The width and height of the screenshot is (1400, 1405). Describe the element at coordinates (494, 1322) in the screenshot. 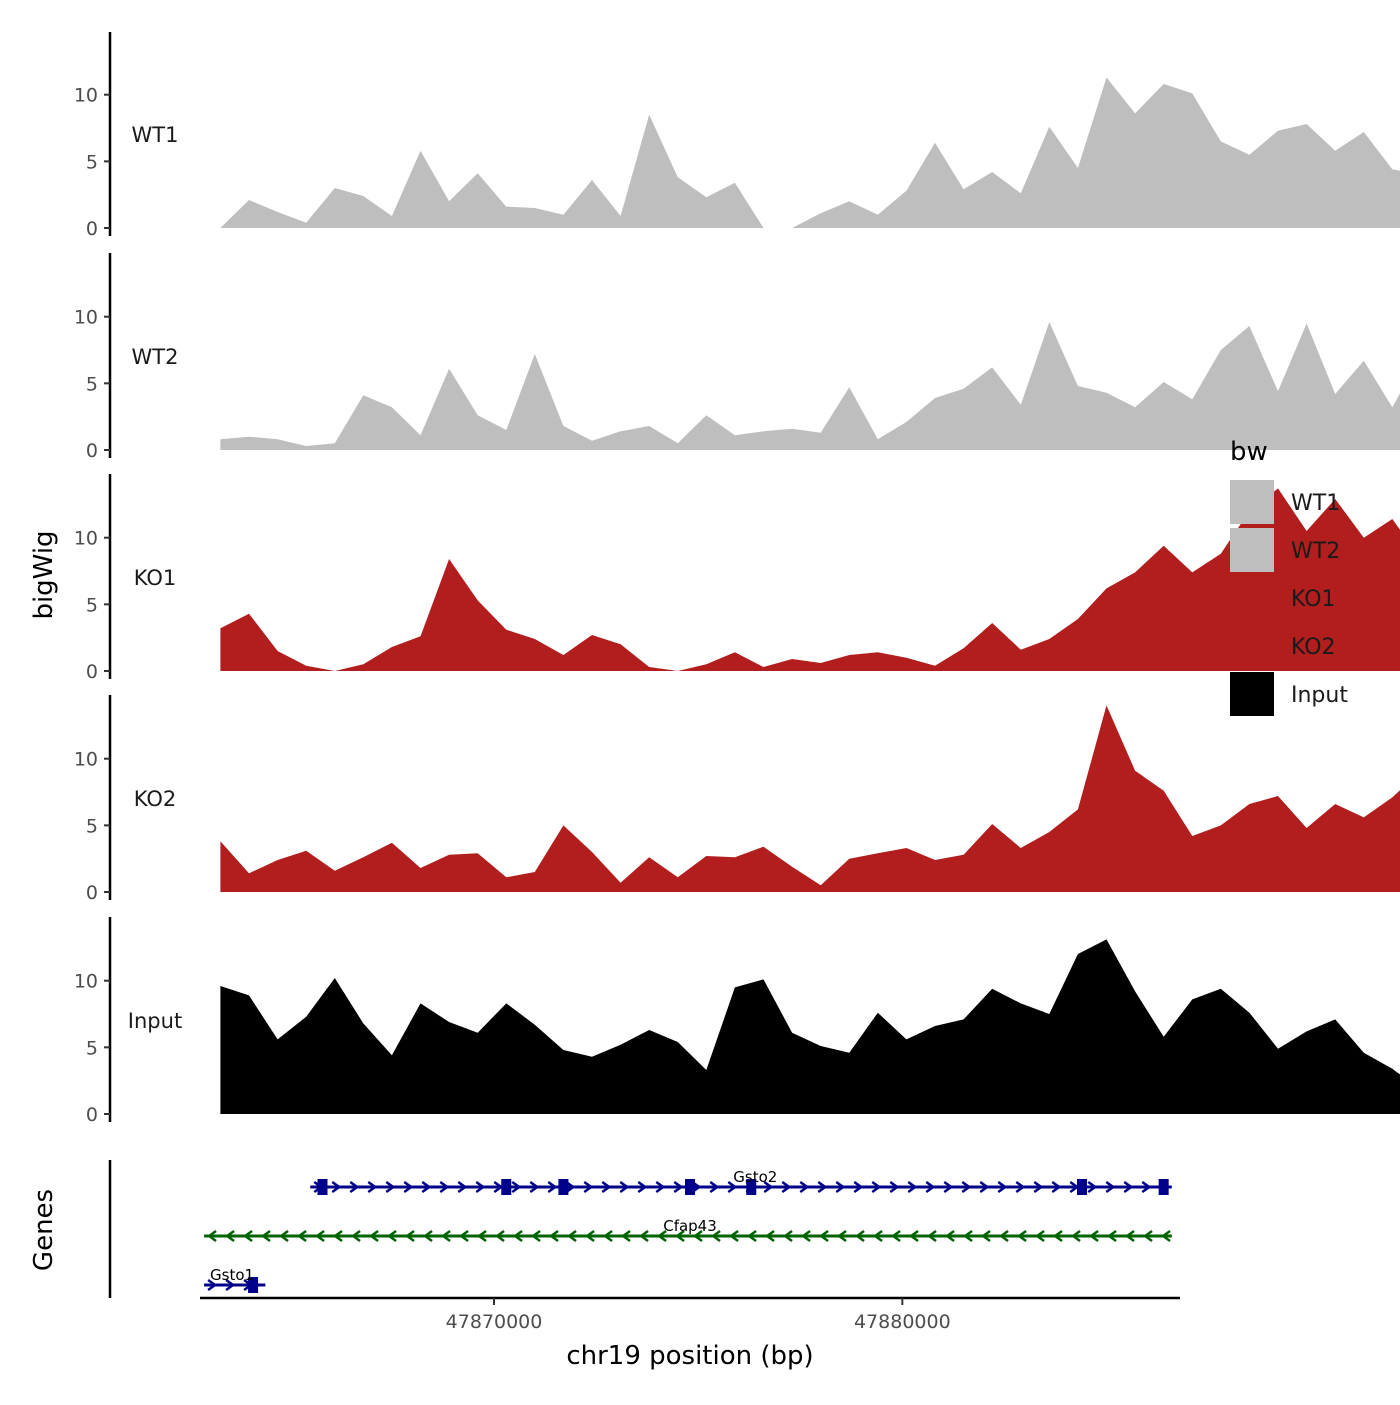

I see `x-tick-label: 47870000` at that location.